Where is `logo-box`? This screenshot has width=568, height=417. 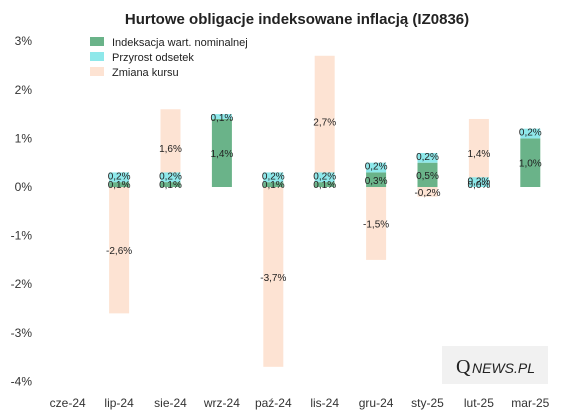
logo-box is located at coordinates (495, 365).